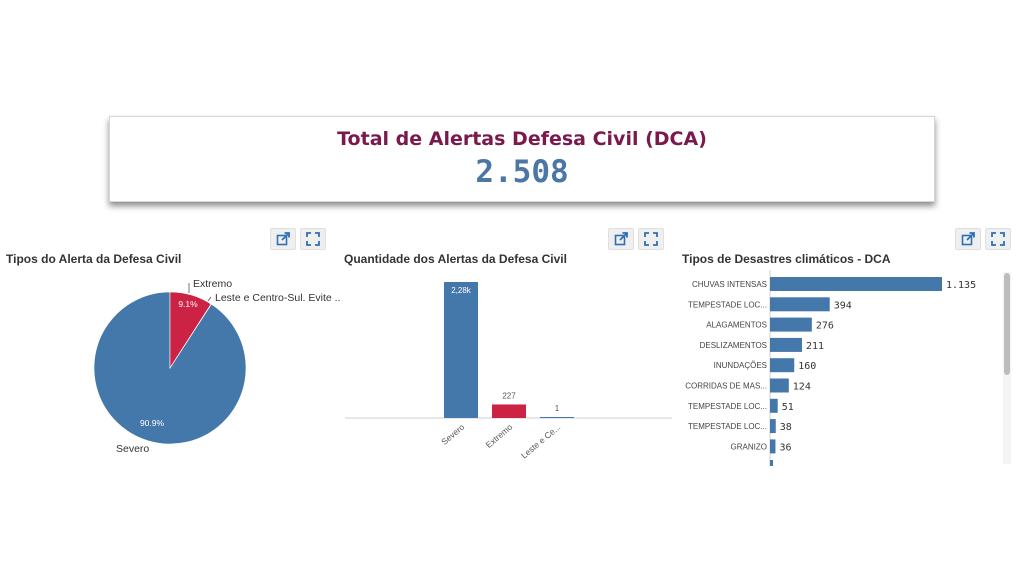 This screenshot has height=576, width=1024. I want to click on hbar-expand-button, so click(998, 239).